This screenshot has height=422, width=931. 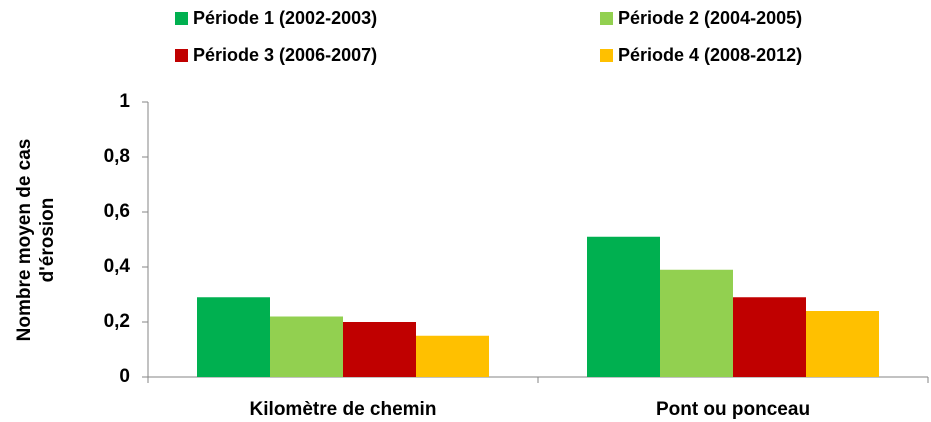 What do you see at coordinates (710, 18) in the screenshot?
I see `legend-label: Période 2 (2004-2005)` at bounding box center [710, 18].